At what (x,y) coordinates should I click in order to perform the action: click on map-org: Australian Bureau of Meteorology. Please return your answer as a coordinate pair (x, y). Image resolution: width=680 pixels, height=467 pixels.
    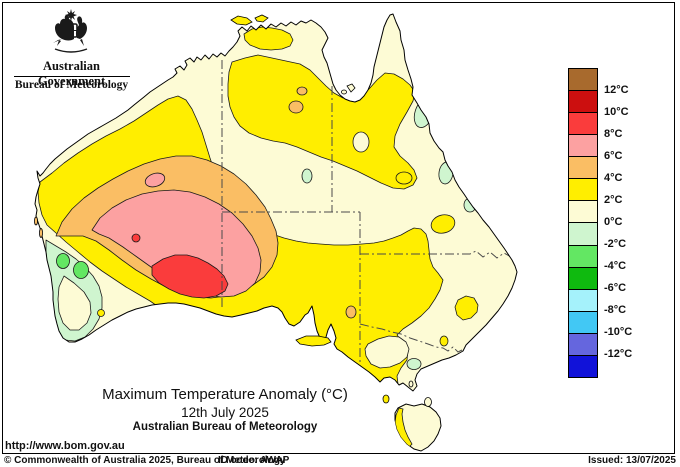
    Looking at the image, I should click on (225, 427).